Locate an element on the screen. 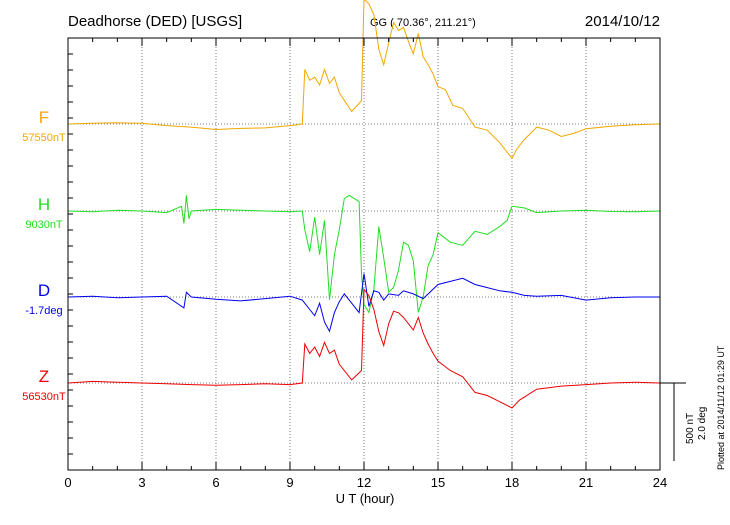  series-baseline-h: 9030nT is located at coordinates (44, 225).